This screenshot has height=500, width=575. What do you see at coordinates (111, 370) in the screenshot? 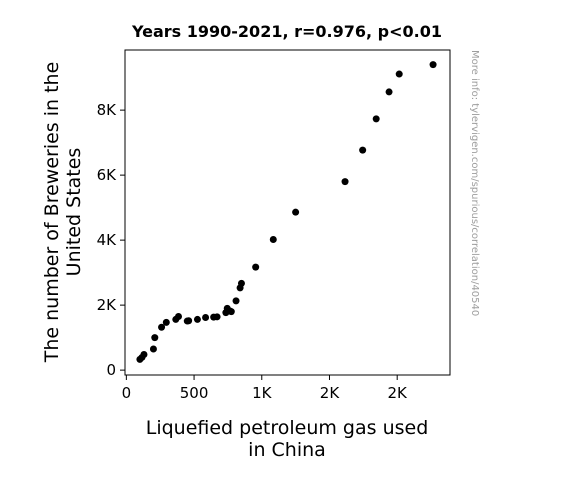
I see `y-tick-label: 0` at bounding box center [111, 370].